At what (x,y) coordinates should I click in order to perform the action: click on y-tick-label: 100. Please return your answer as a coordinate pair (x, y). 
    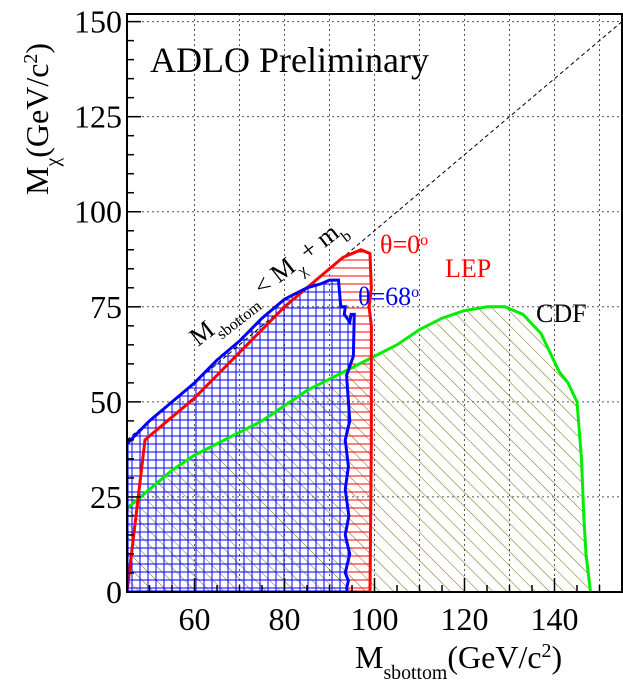
    Looking at the image, I should click on (98, 212).